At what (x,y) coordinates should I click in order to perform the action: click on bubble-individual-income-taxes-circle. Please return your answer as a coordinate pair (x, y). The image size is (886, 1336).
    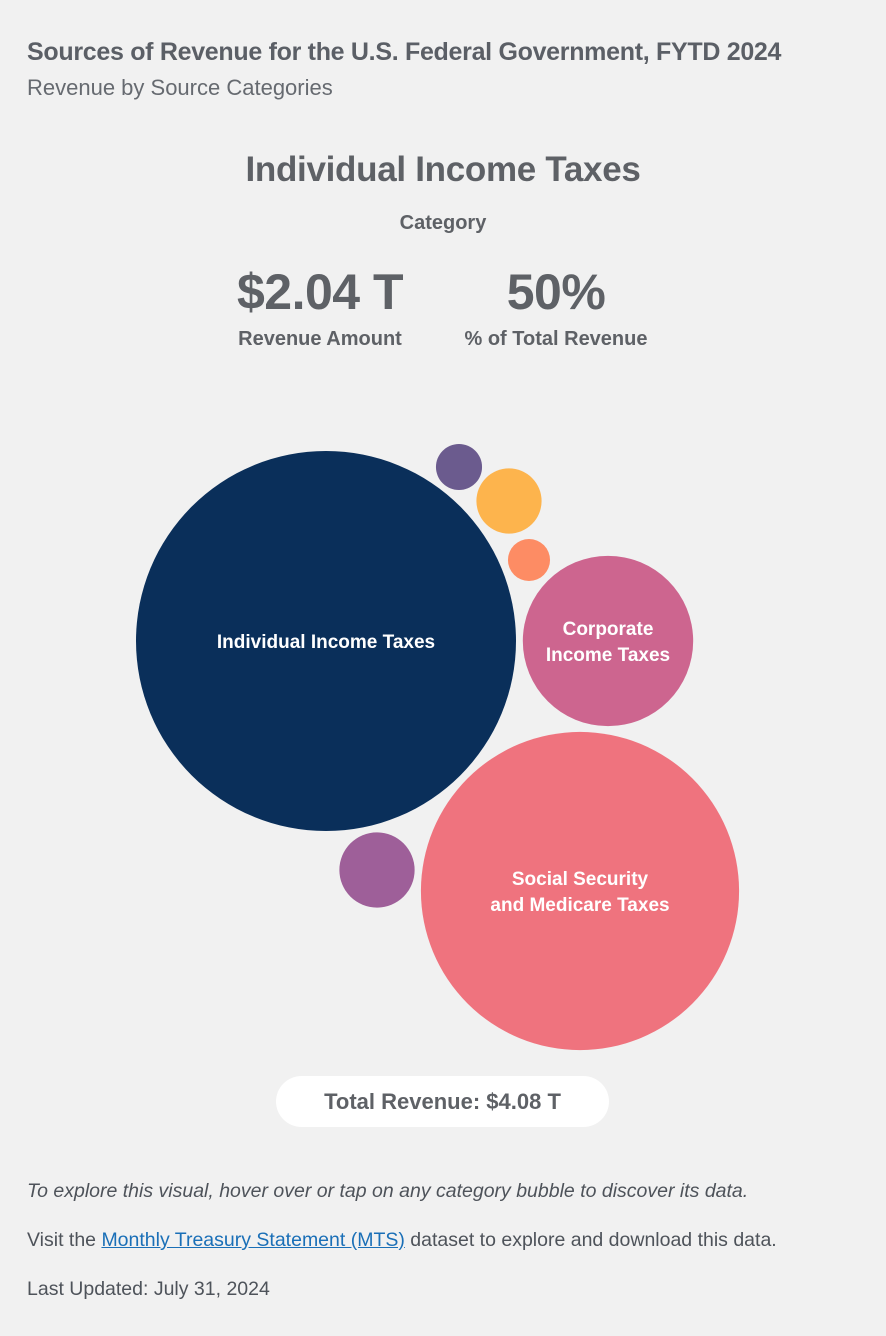
    Looking at the image, I should click on (326, 641).